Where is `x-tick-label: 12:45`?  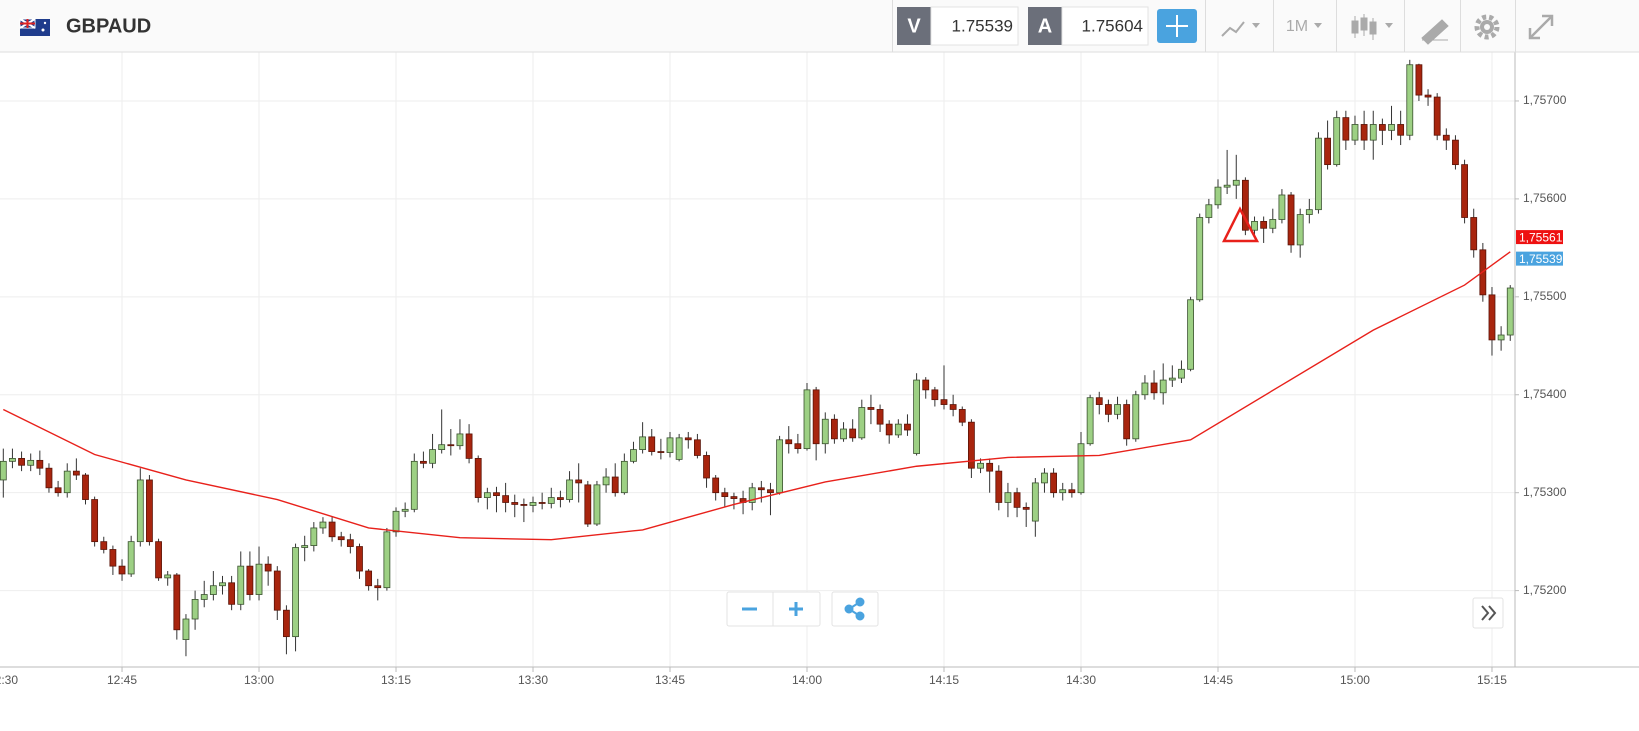
x-tick-label: 12:45 is located at coordinates (122, 680).